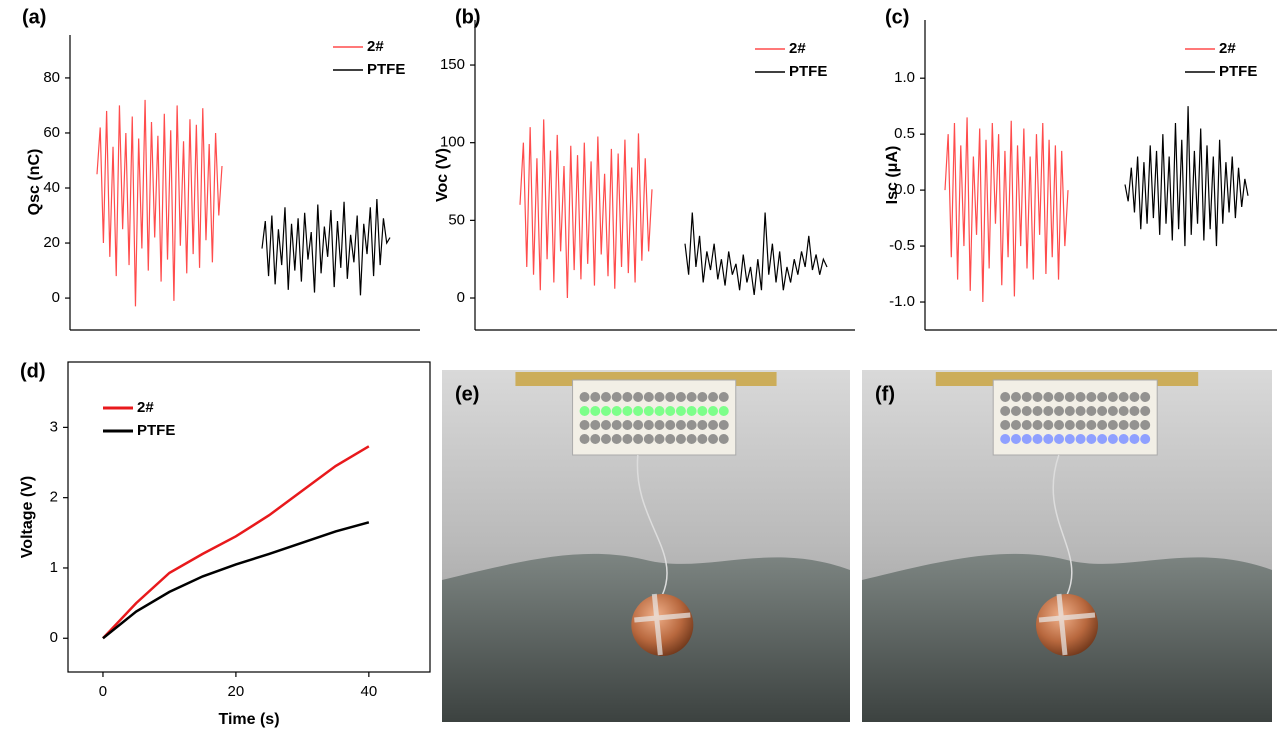  I want to click on y-tick-label: 40, so click(51, 187).